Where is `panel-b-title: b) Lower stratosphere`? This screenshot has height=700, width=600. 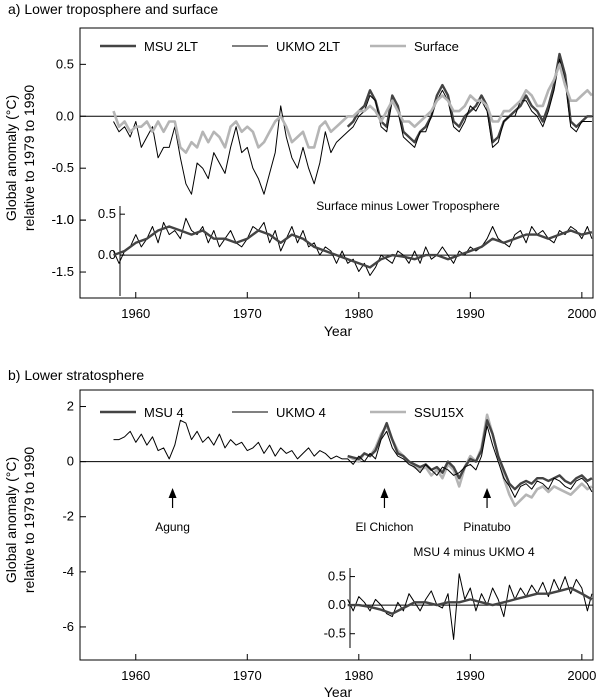
panel-b-title: b) Lower stratosphere is located at coordinates (76, 375).